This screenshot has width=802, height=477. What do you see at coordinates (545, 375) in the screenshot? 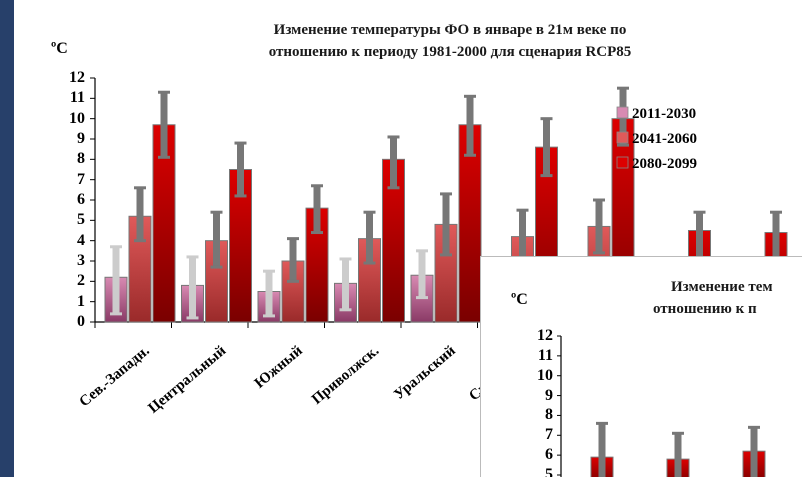
I see `overlay-y-tick-label: 10` at bounding box center [545, 375].